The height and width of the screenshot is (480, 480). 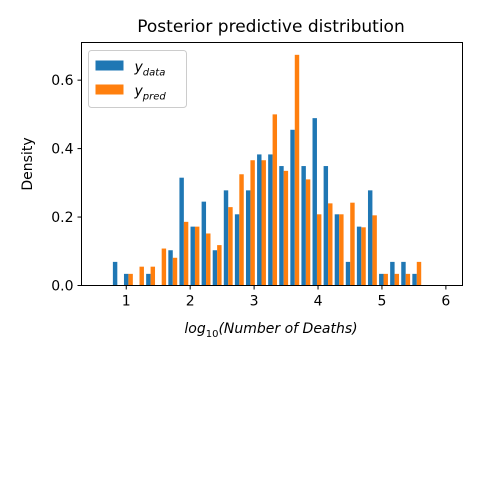 What do you see at coordinates (62, 81) in the screenshot?
I see `y-tick-label-3: 0.6` at bounding box center [62, 81].